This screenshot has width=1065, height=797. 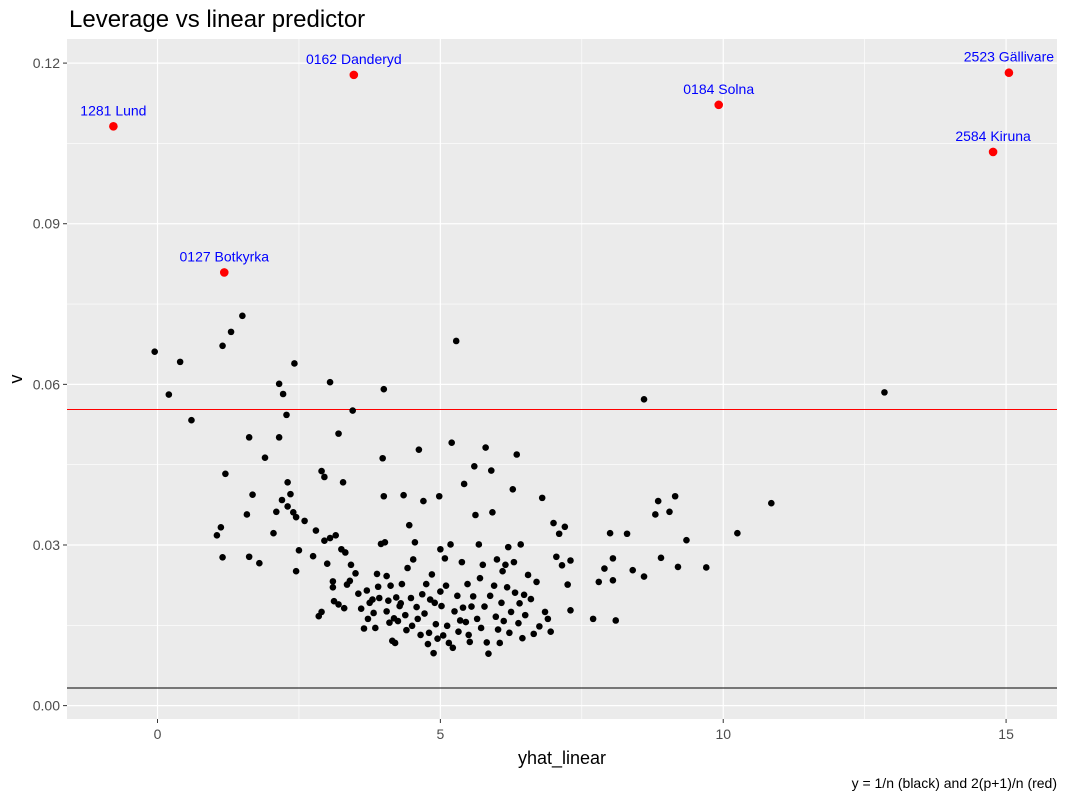 I want to click on x-axis-ticks: 0 5 10 15, so click(x=584, y=730).